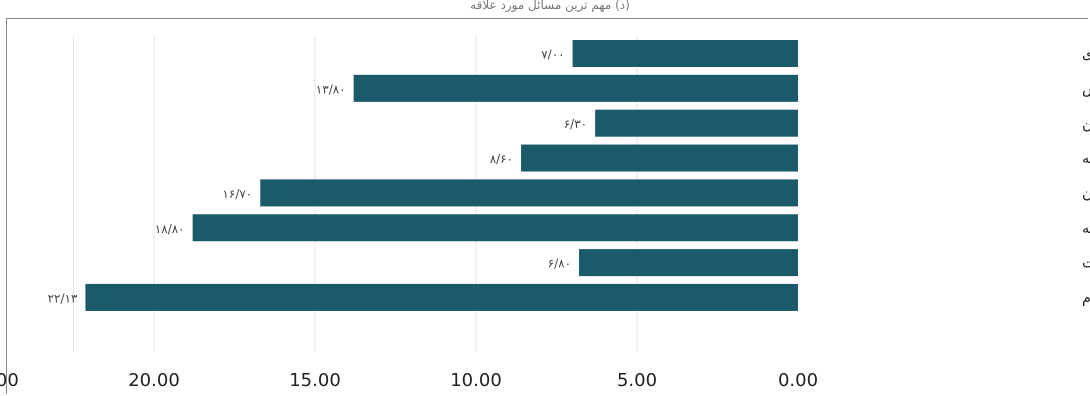 Image resolution: width=1090 pixels, height=396 pixels. I want to click on bar-value-label: ۶/۳۰, so click(575, 124).